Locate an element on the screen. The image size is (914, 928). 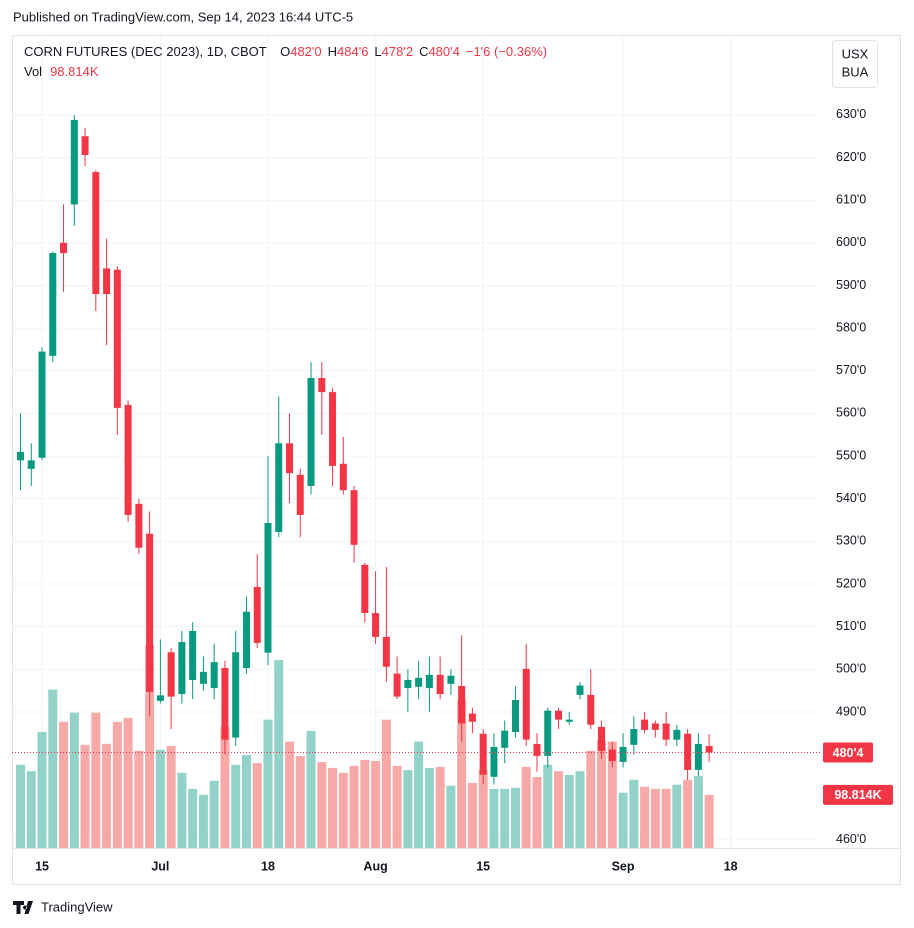
y-tick-label: 510'0 is located at coordinates (851, 626).